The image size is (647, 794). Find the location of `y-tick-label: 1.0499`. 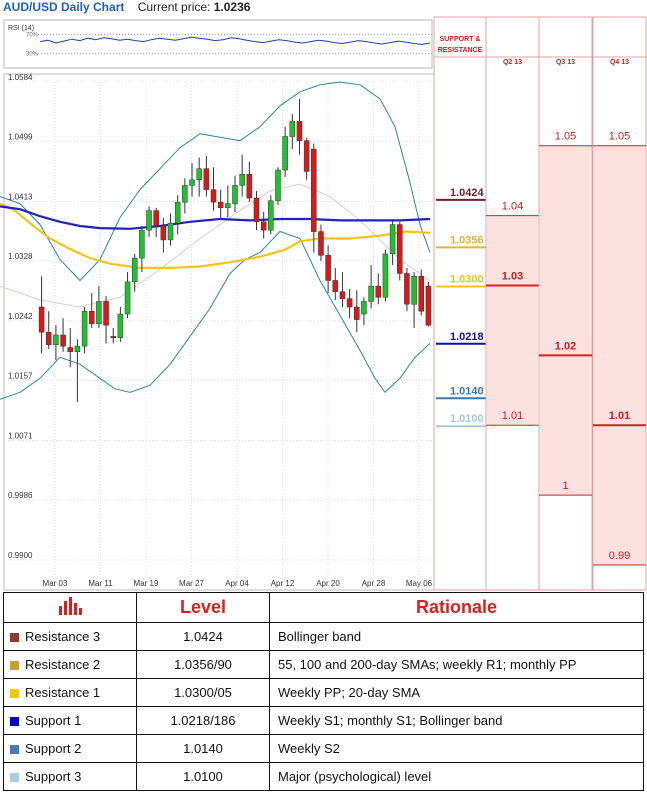

y-tick-label: 1.0499 is located at coordinates (20, 136).